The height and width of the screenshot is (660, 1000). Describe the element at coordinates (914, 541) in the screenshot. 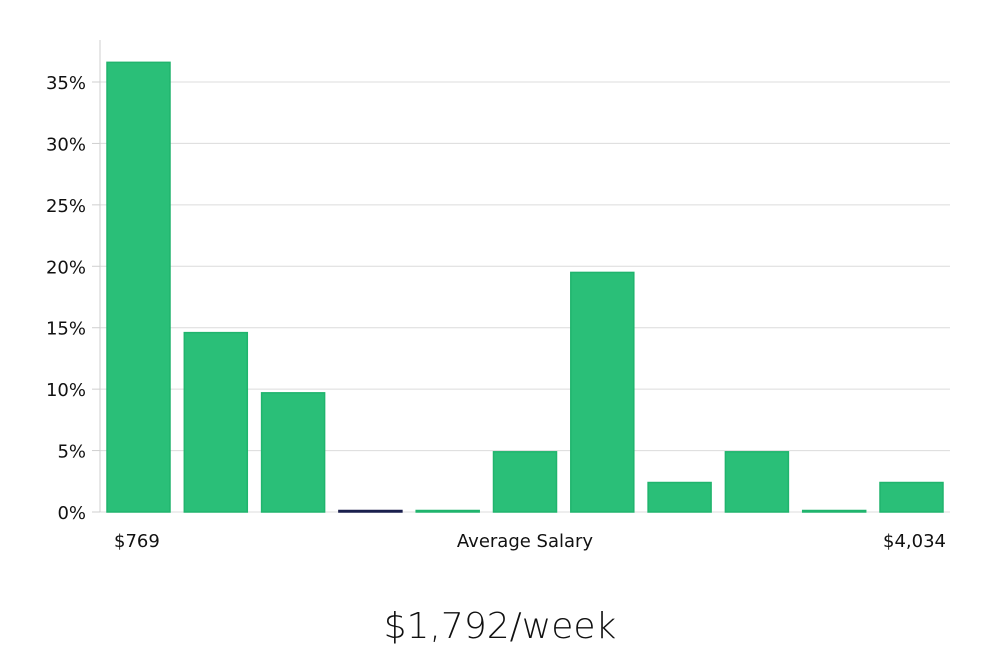

I see `x-max-label: $4,034` at that location.